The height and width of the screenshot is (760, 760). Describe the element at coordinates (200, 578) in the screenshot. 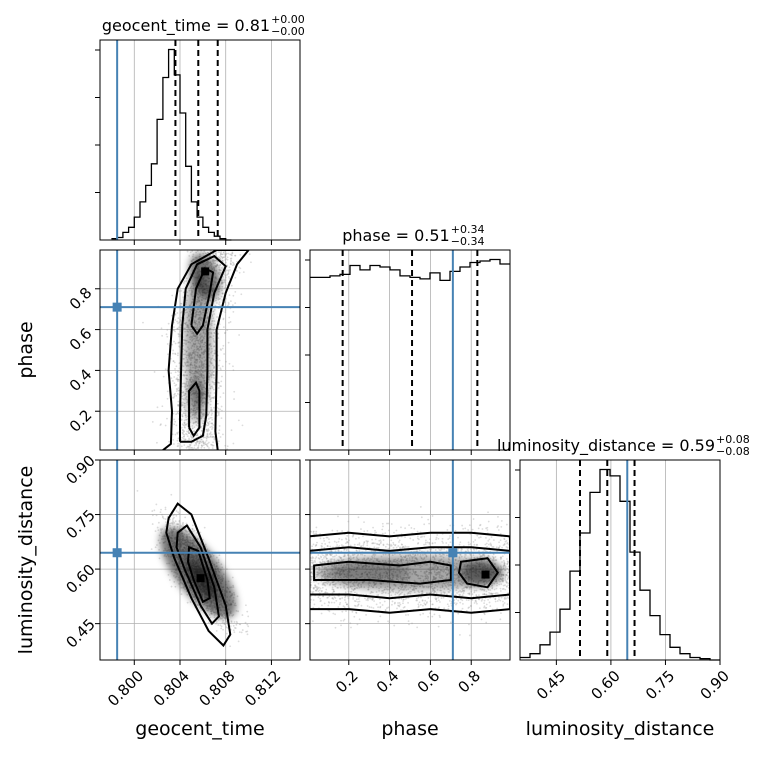

I see `density-peak` at that location.